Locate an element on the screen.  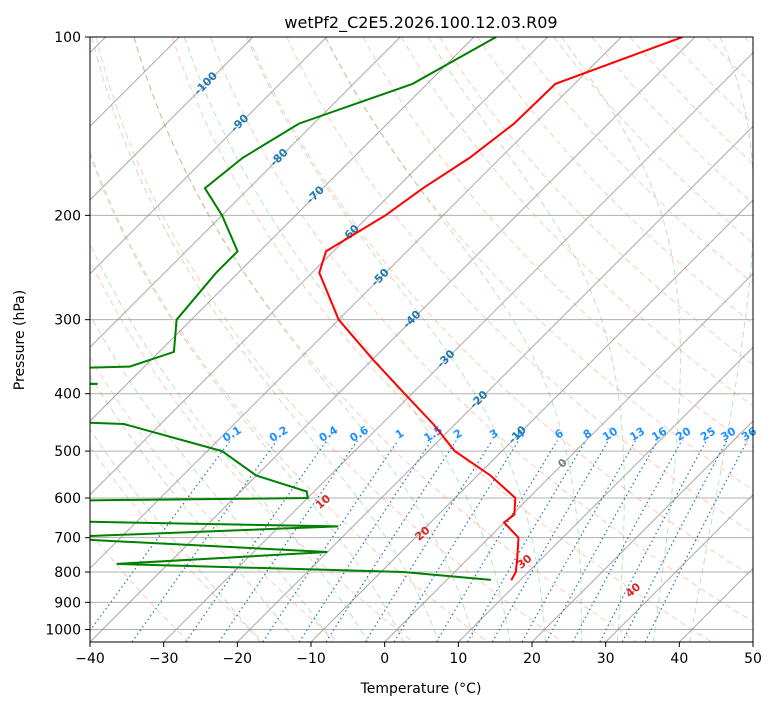
y-tick-label: 900 is located at coordinates (67, 603).